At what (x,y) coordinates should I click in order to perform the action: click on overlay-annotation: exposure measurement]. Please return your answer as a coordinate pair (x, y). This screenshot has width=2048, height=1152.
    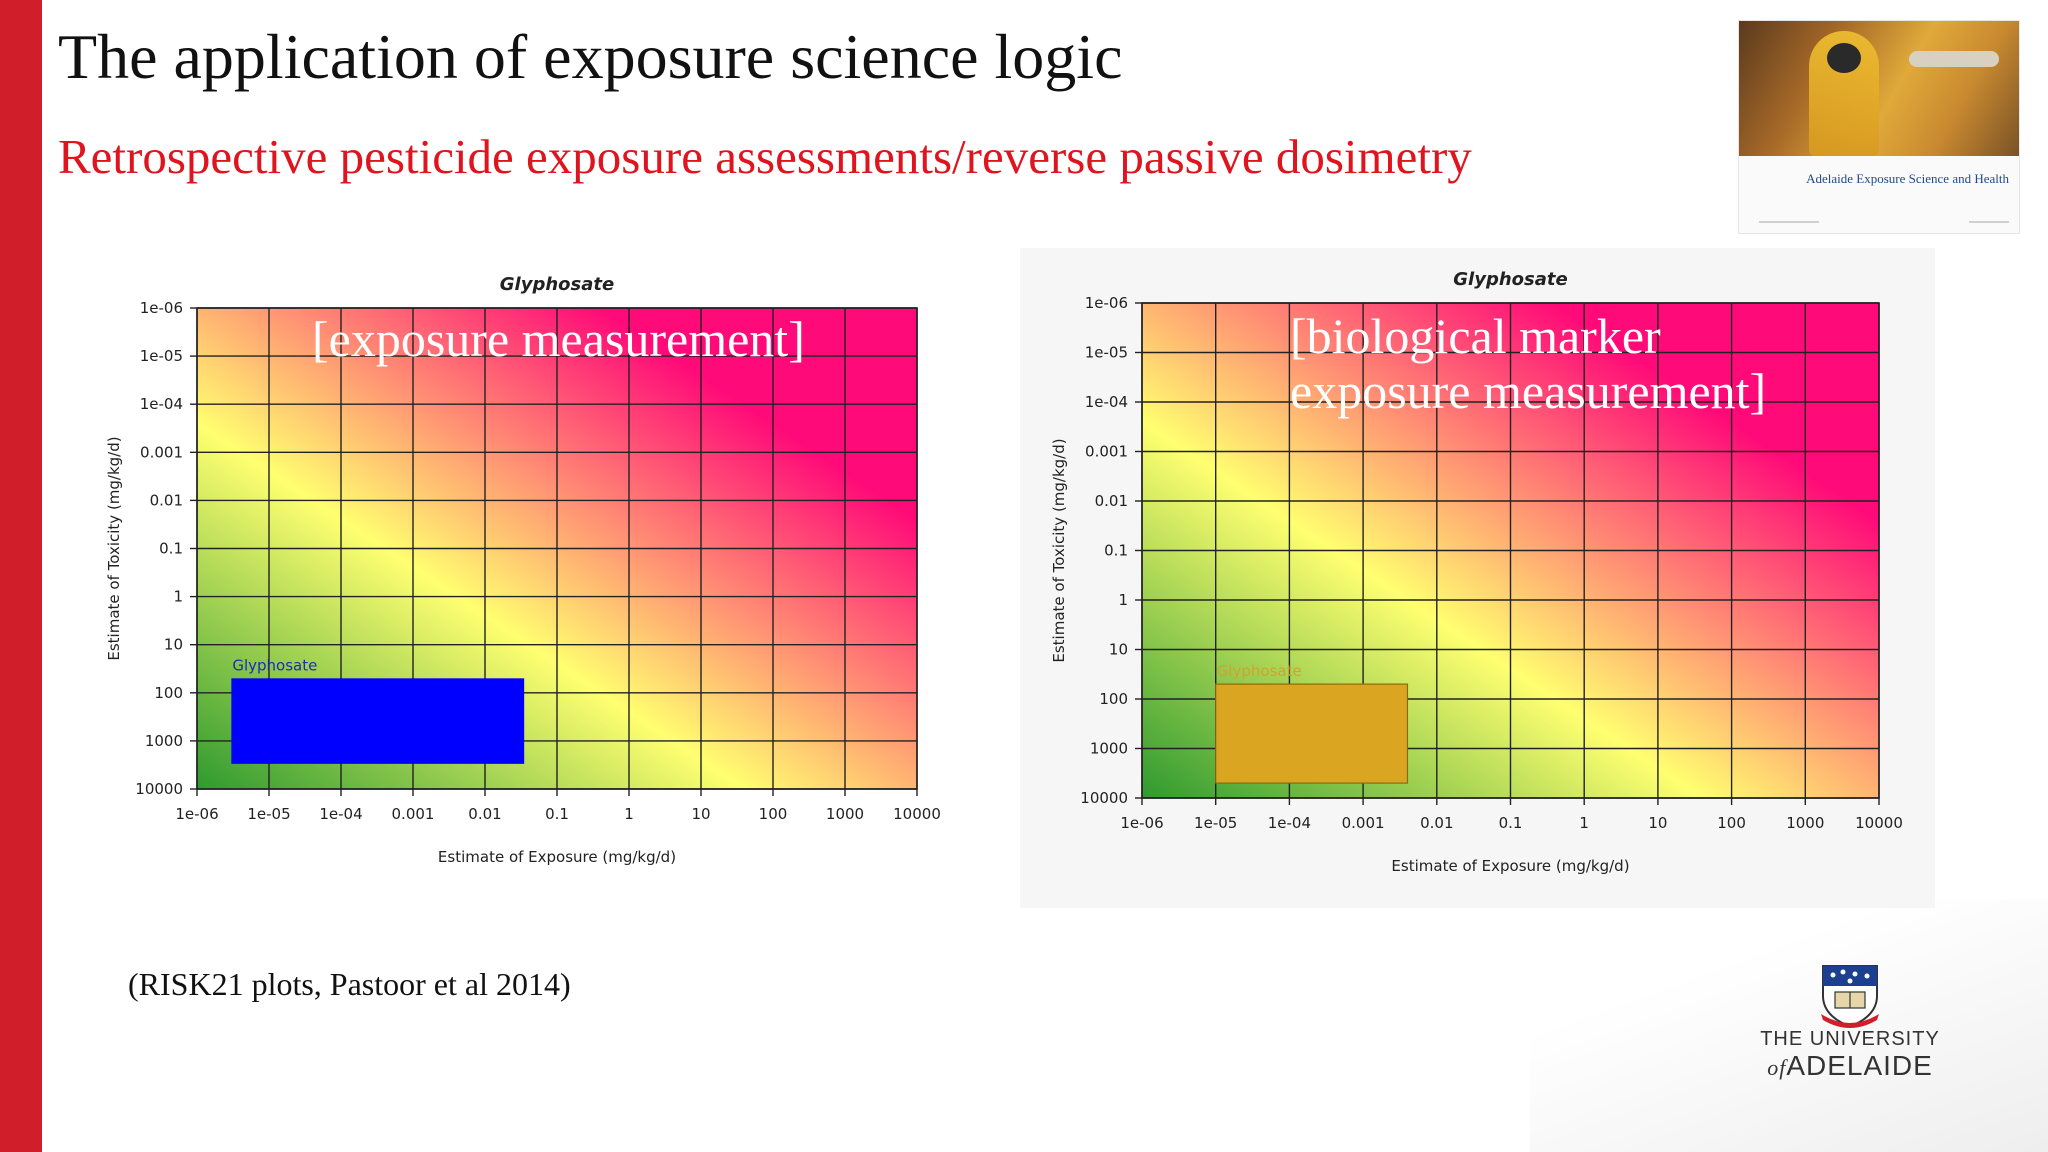
    Looking at the image, I should click on (1528, 391).